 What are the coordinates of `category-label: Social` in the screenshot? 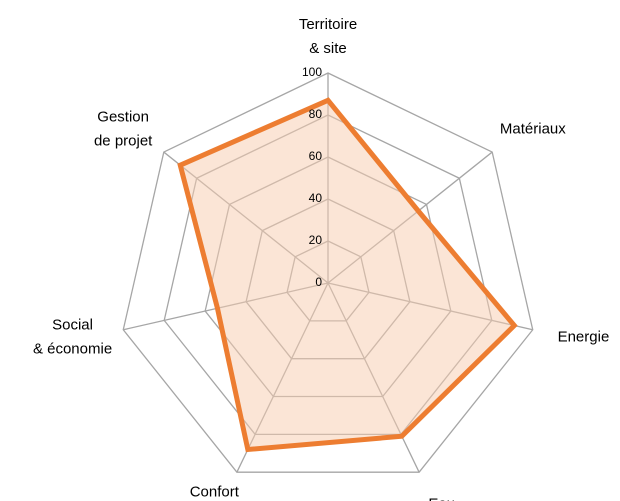 It's located at (72, 325).